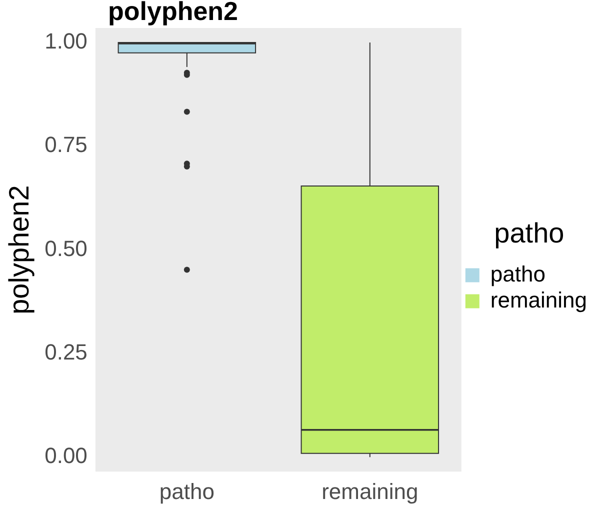 This screenshot has width=599, height=509. I want to click on y-tick-label: 1.00, so click(66, 41).